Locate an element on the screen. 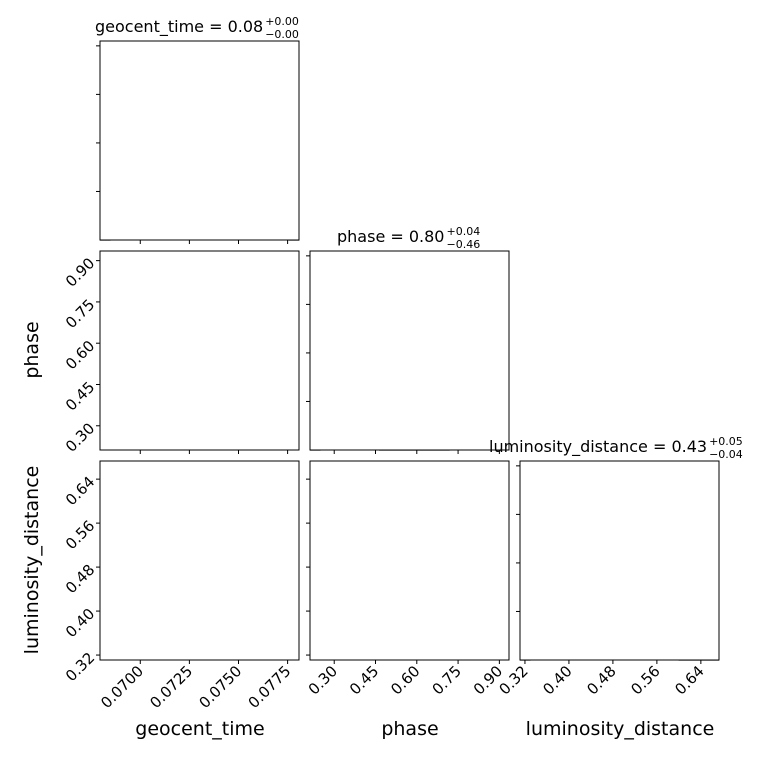  panel-title: luminosity_distance = 0.43 is located at coordinates (598, 447).